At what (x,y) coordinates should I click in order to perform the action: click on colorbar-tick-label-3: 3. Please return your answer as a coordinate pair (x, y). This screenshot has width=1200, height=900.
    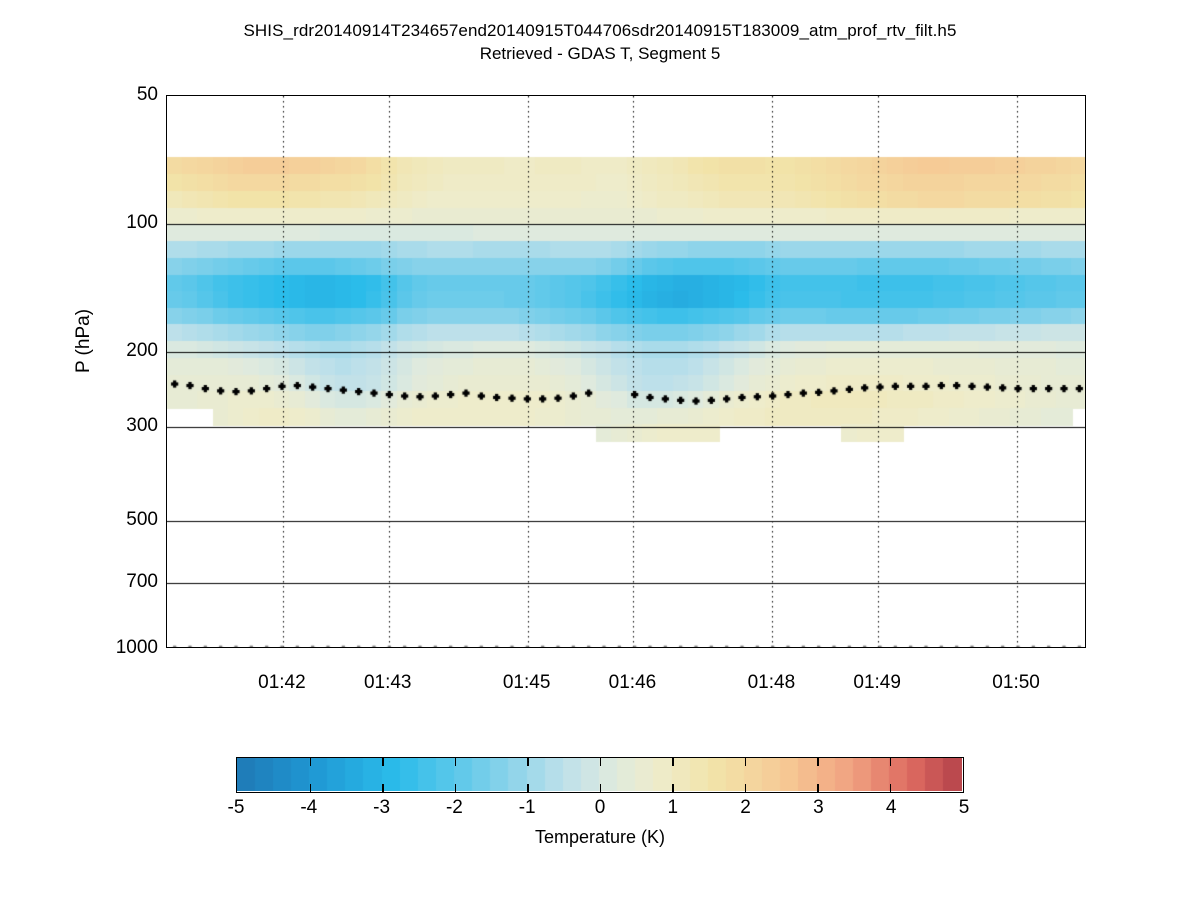
    Looking at the image, I should click on (818, 807).